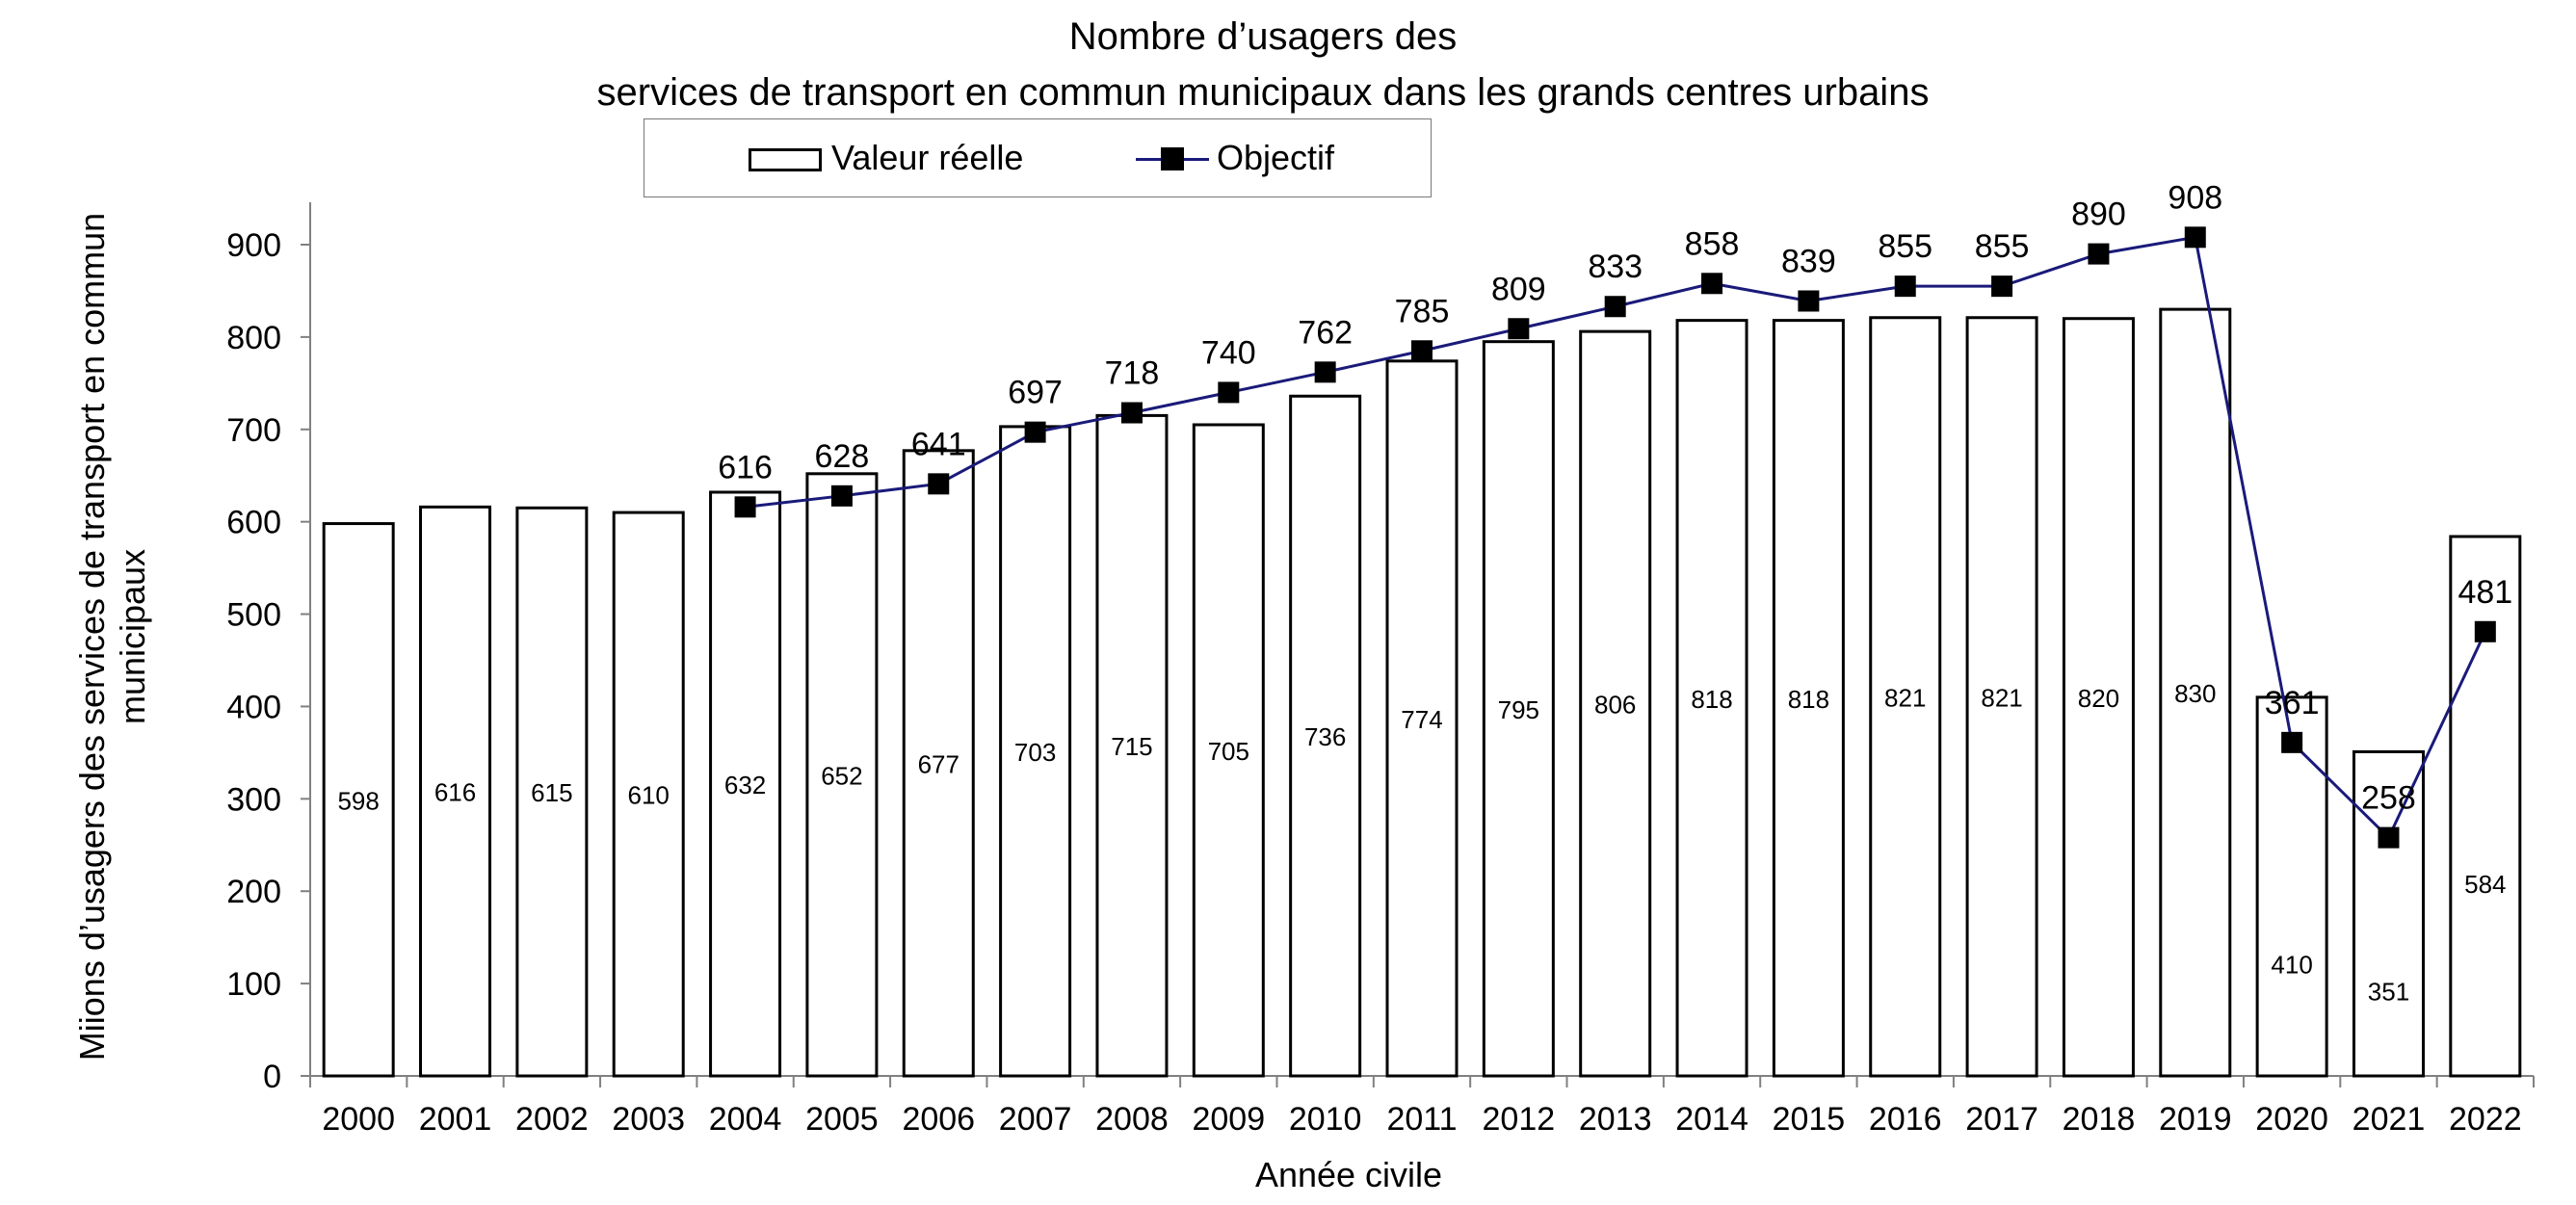 This screenshot has height=1205, width=2576. Describe the element at coordinates (1809, 1120) in the screenshot. I see `x-tick-label: 2015` at that location.